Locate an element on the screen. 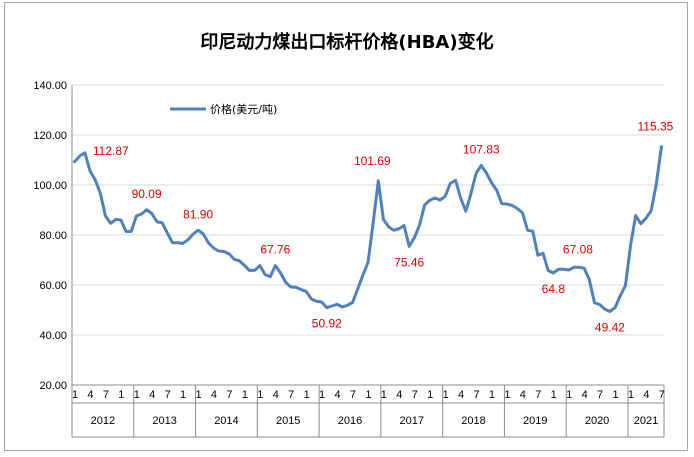 The width and height of the screenshot is (694, 457). year-label: 2014 is located at coordinates (226, 421).